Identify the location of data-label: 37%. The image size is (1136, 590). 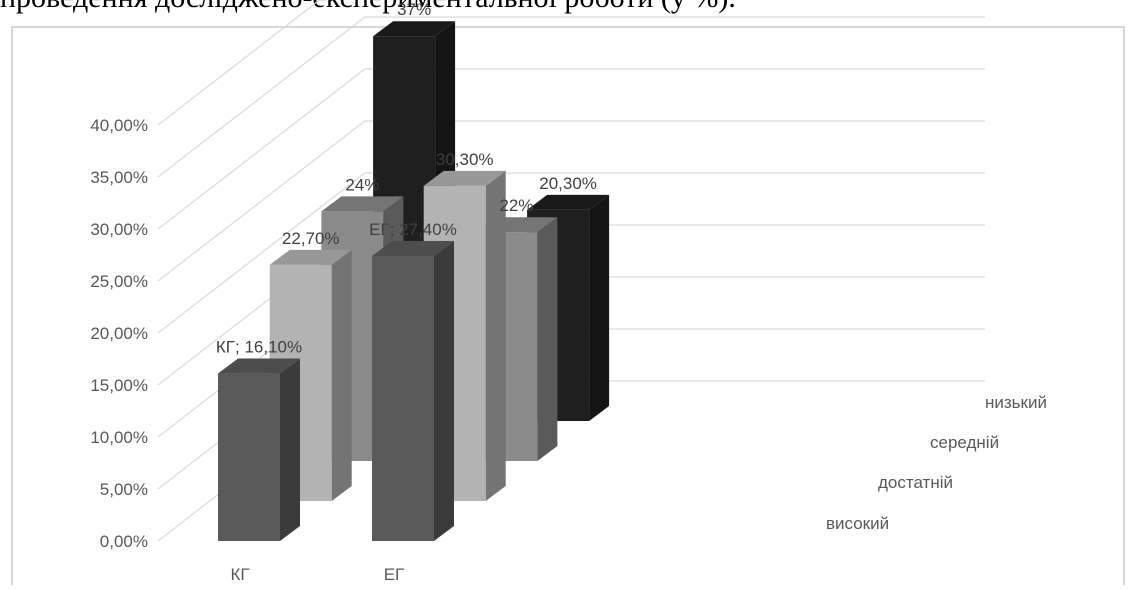
(414, 9).